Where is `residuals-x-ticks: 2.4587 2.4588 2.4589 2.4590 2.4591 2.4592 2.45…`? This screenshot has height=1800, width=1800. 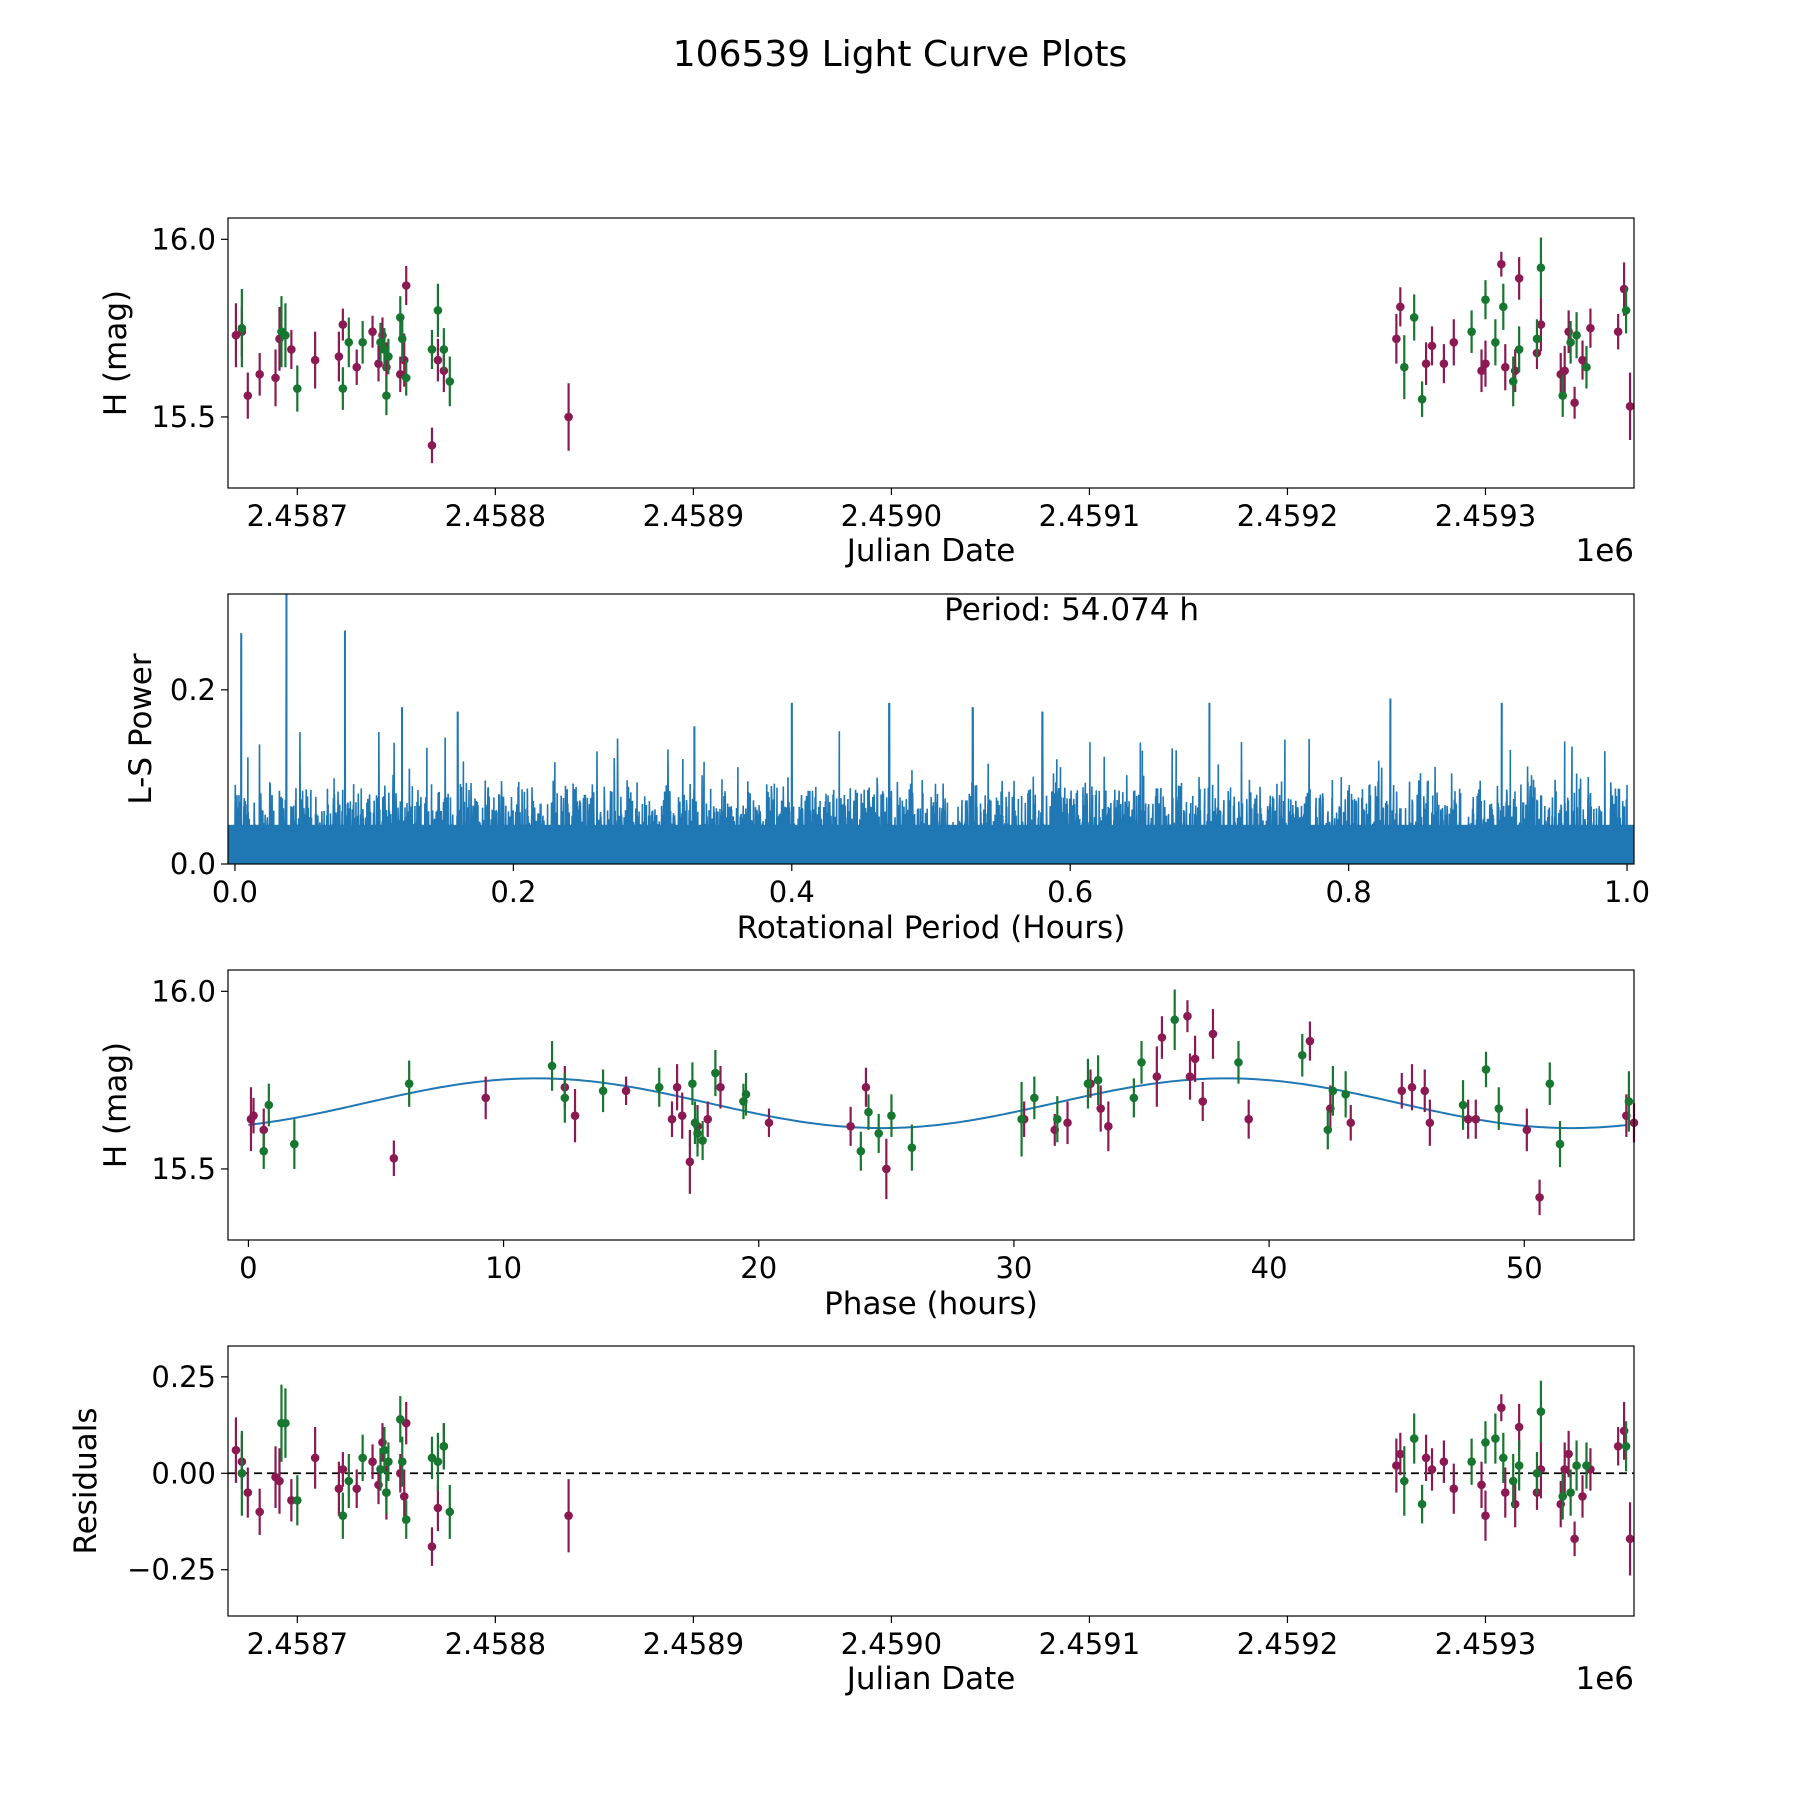
residuals-x-ticks: 2.4587 2.4588 2.4589 2.4590 2.4591 2.4592 2.45… is located at coordinates (891, 1638).